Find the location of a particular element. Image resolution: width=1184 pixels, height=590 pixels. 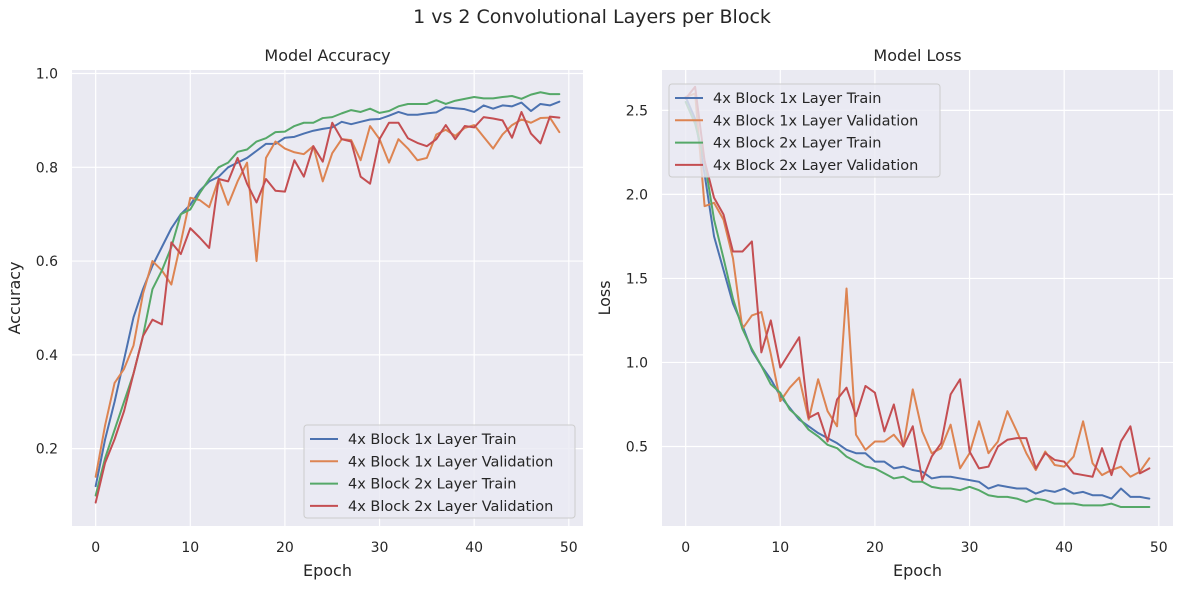

y-tick-label: 0.2 is located at coordinates (47, 450).